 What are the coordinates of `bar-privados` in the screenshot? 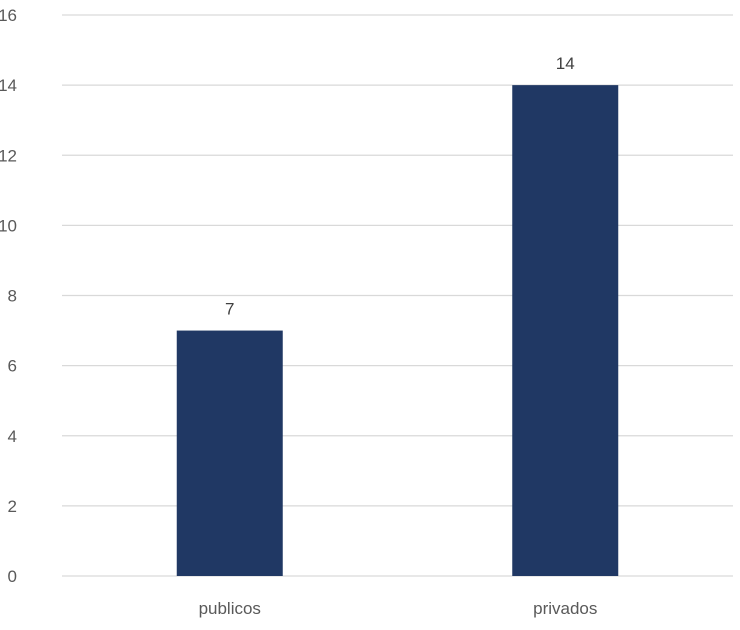 It's located at (565, 330).